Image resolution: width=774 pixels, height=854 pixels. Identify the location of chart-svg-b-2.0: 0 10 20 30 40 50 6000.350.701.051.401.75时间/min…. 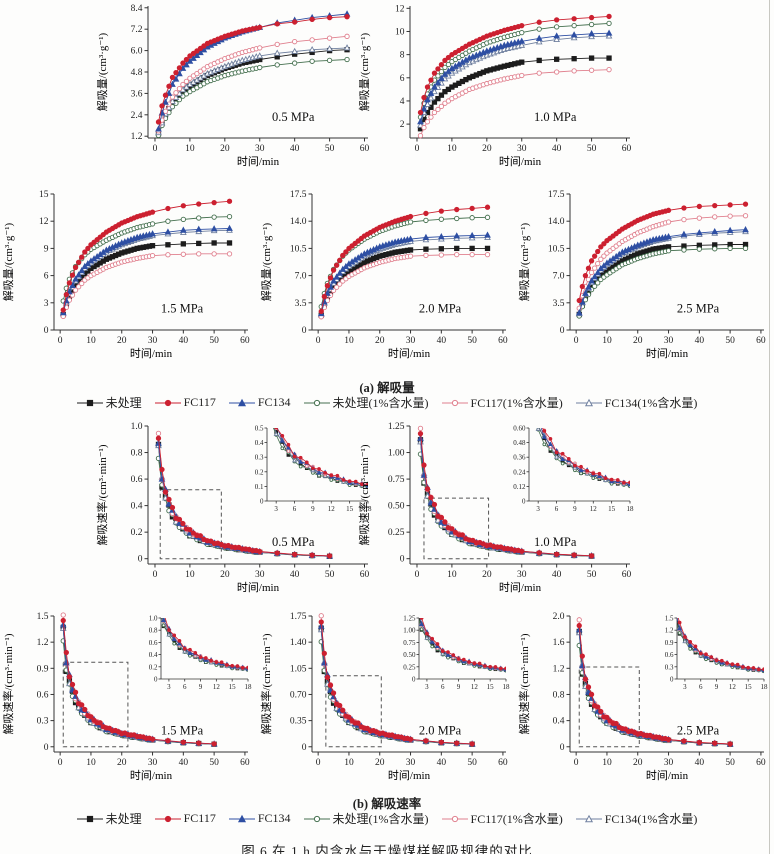
(385, 697).